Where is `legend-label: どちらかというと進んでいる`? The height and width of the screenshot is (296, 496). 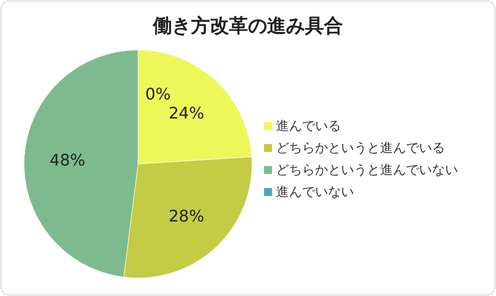 legend-label: どちらかというと進んでいる is located at coordinates (360, 148).